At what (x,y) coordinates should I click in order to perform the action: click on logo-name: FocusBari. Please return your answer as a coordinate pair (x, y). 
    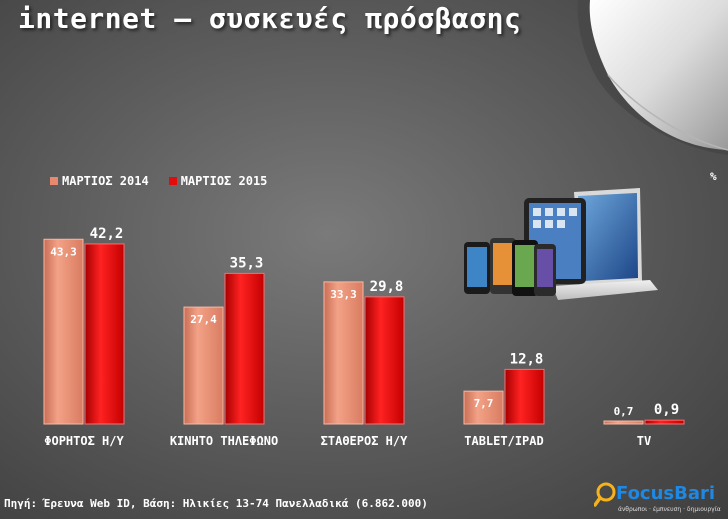
    Looking at the image, I should click on (665, 493).